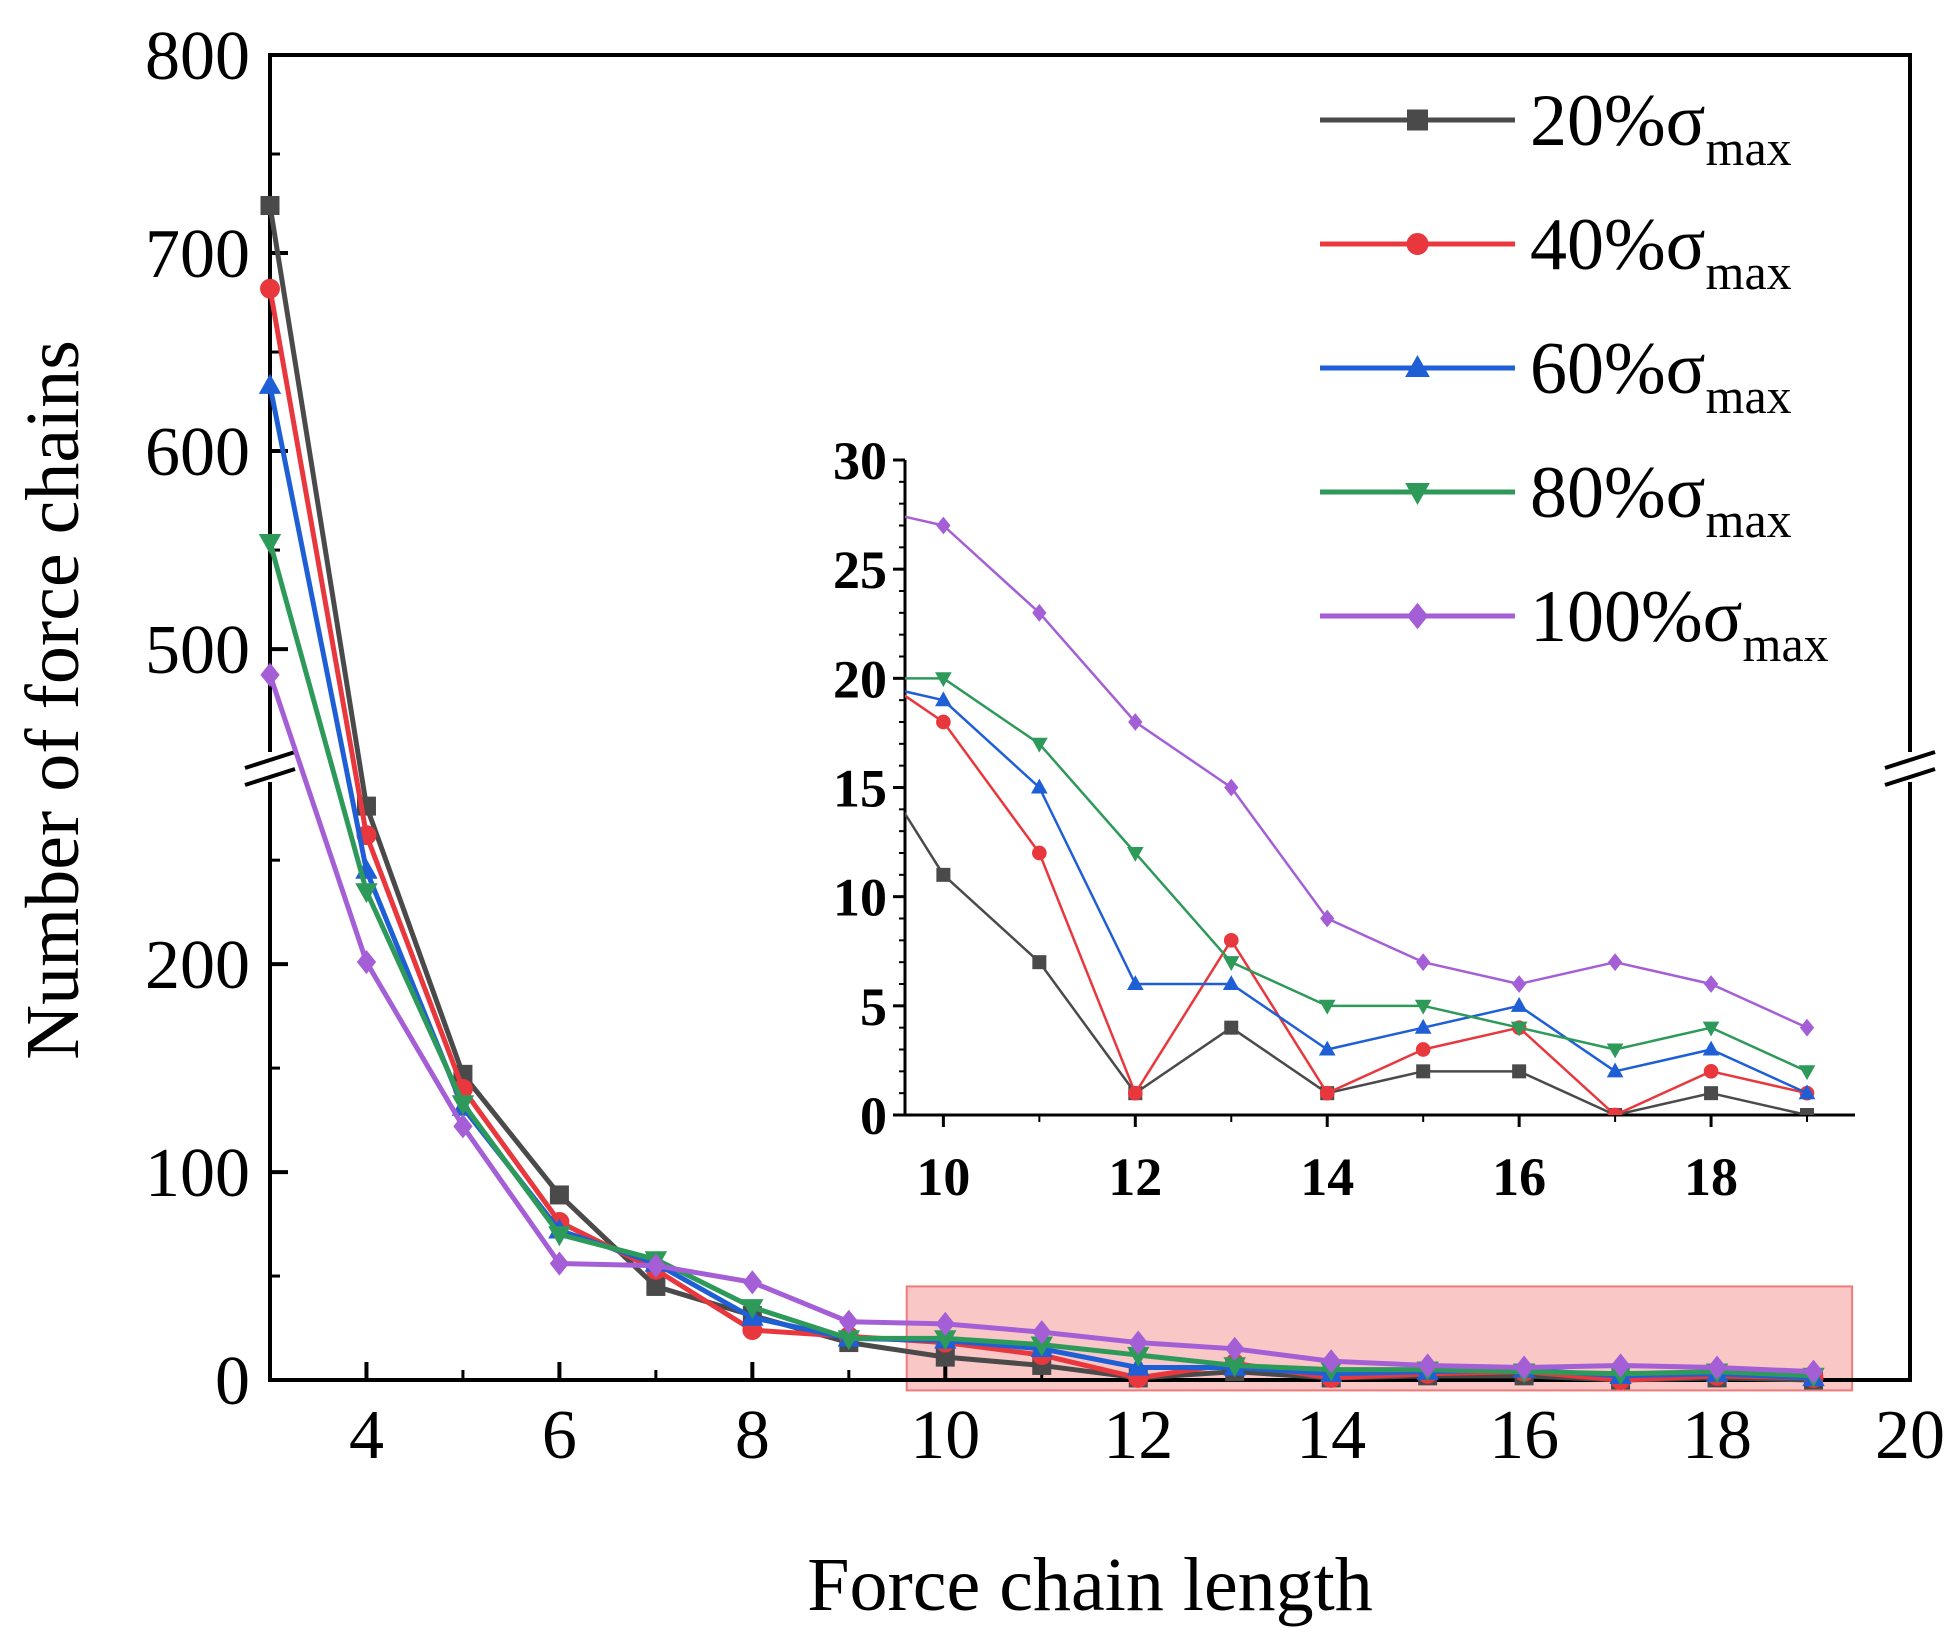 This screenshot has width=1957, height=1650. I want to click on legend-item-0: 20%σmax, so click(1556, 128).